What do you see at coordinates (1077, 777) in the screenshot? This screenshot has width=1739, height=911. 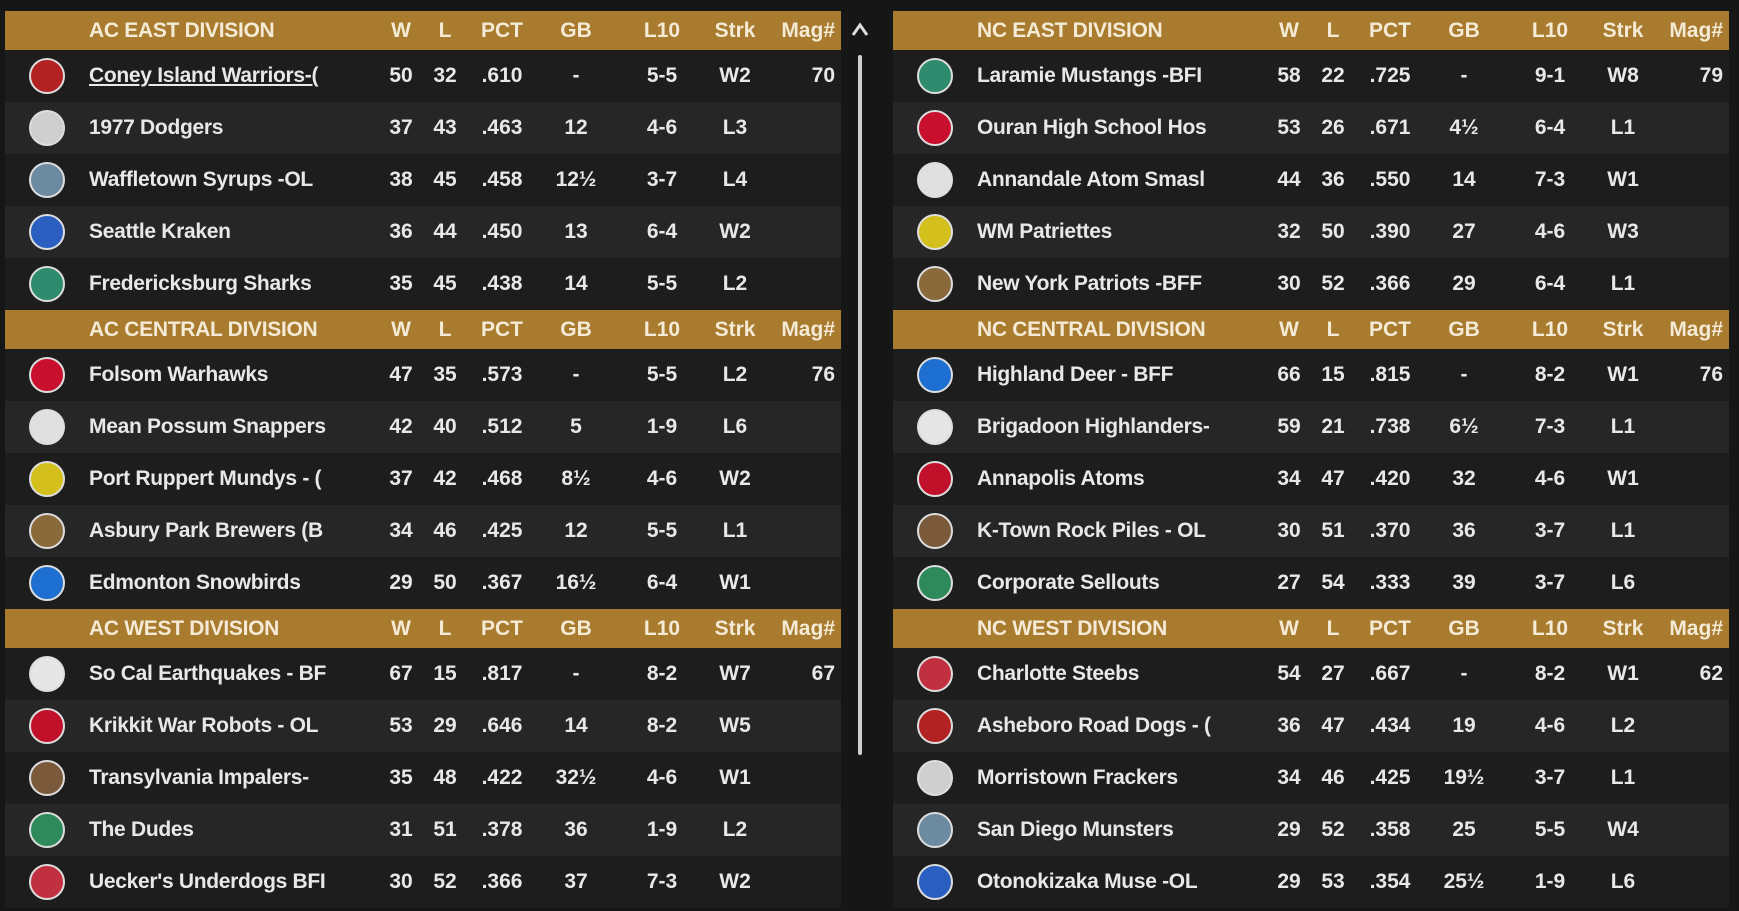 I see `team-name: Morristown Frackers` at bounding box center [1077, 777].